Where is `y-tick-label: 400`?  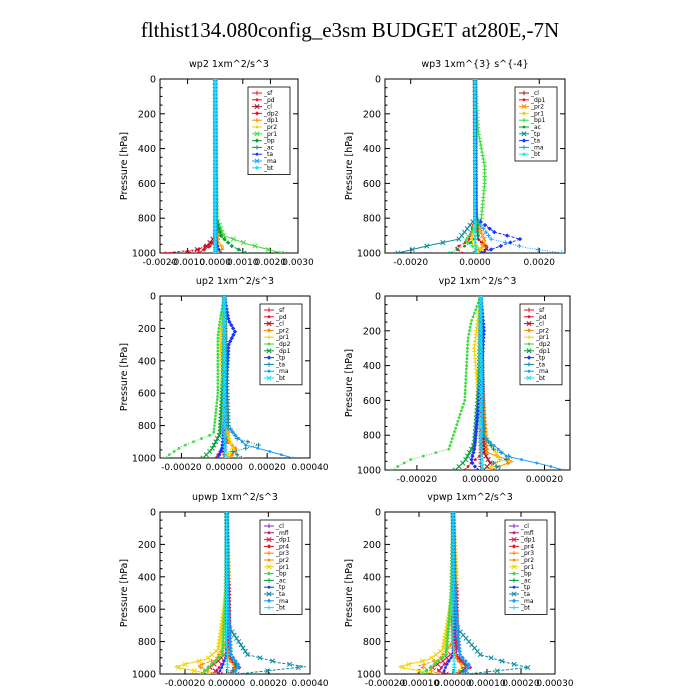
y-tick-label: 400 is located at coordinates (372, 149).